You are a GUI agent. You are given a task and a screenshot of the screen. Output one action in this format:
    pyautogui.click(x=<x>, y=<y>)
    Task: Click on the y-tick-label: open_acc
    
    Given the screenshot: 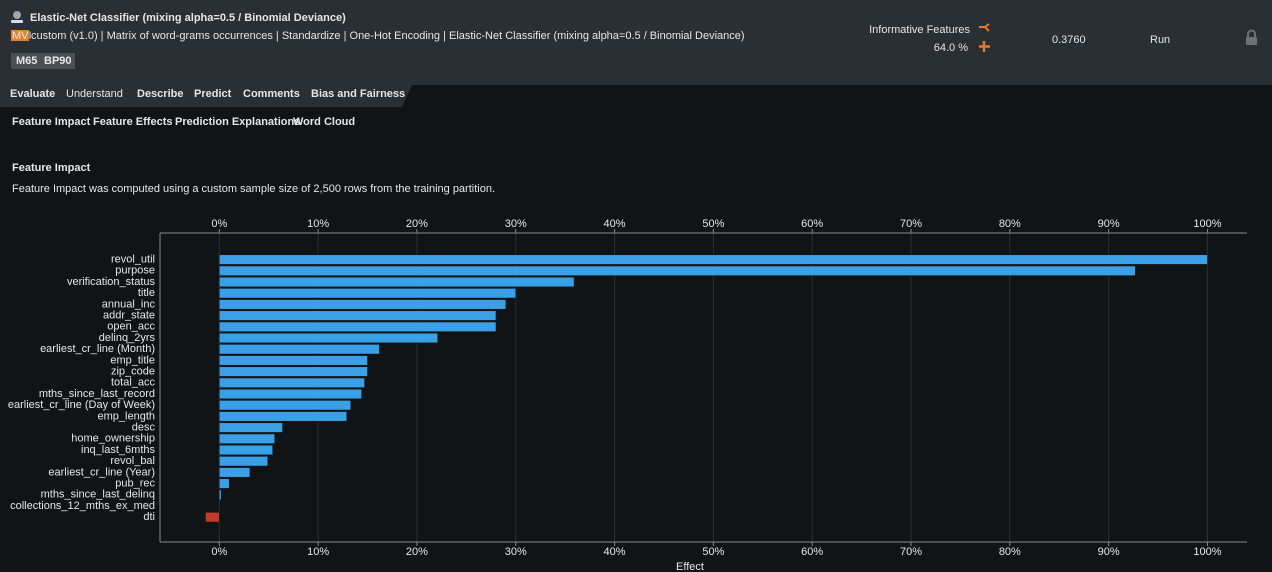 What is the action you would take?
    pyautogui.click(x=131, y=327)
    